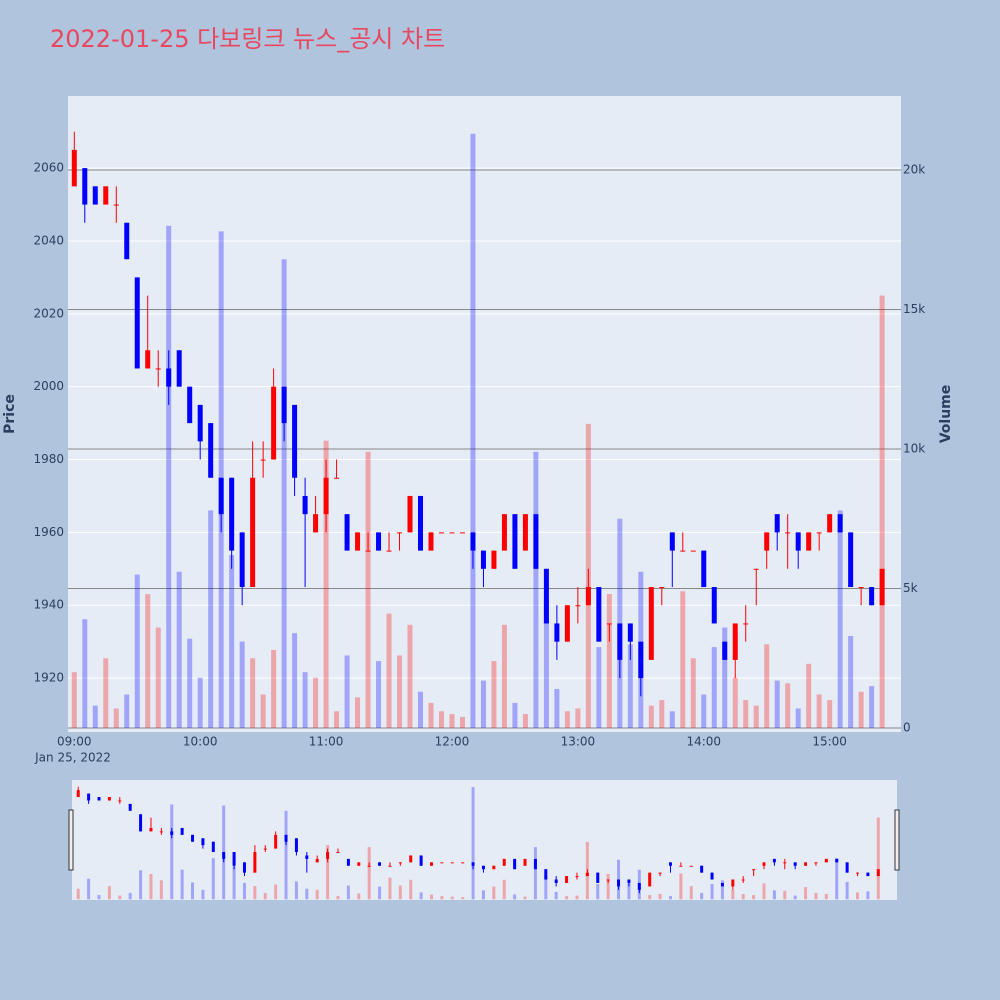 This screenshot has height=1000, width=1000. I want to click on y2-tick-label: 20k, so click(914, 169).